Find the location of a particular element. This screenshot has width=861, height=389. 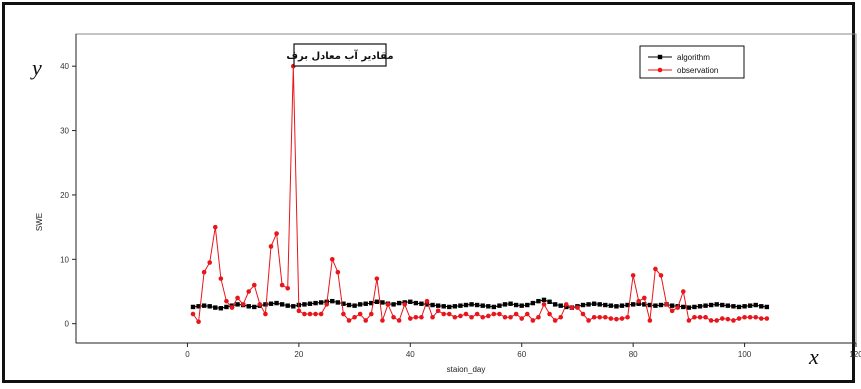

y-axis-letter: y is located at coordinates (36, 67).